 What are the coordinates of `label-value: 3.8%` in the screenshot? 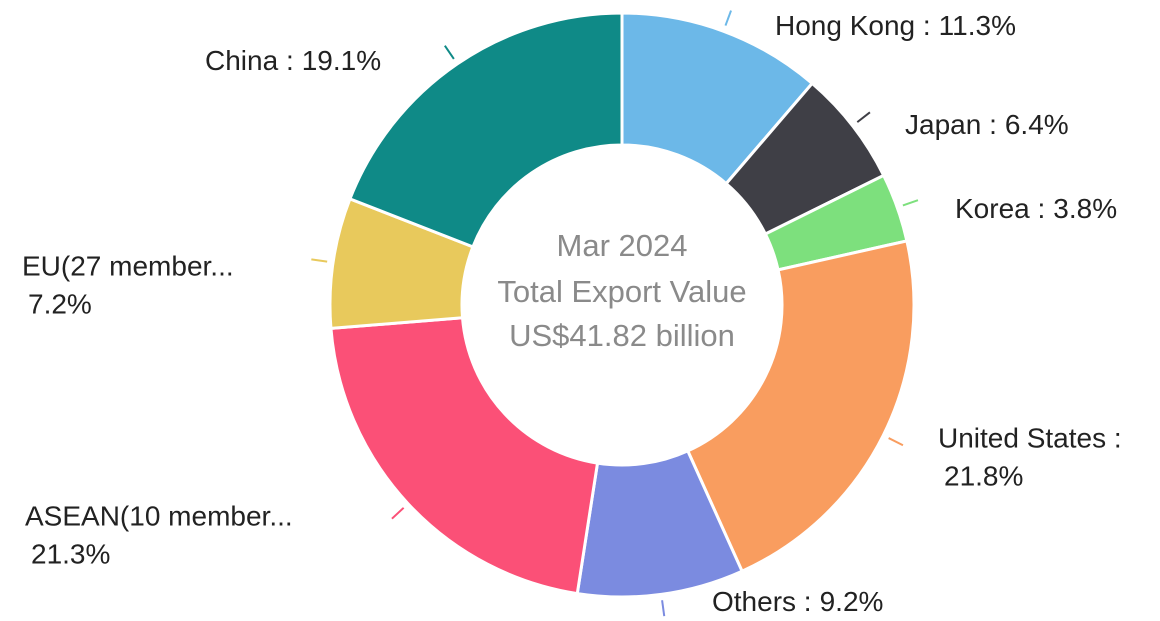 It's located at (1085, 208).